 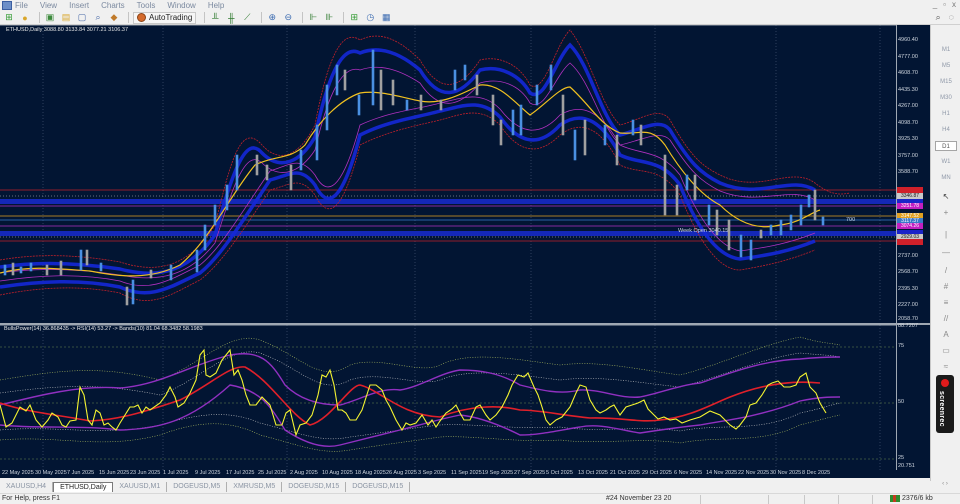 What do you see at coordinates (81, 473) in the screenshot?
I see `time-label: 7 Jun 2025` at bounding box center [81, 473].